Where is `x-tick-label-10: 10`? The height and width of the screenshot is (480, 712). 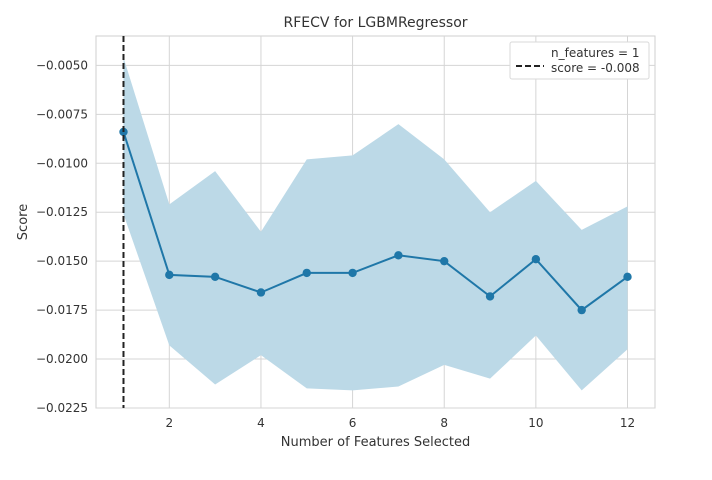 x-tick-label-10: 10 is located at coordinates (535, 423).